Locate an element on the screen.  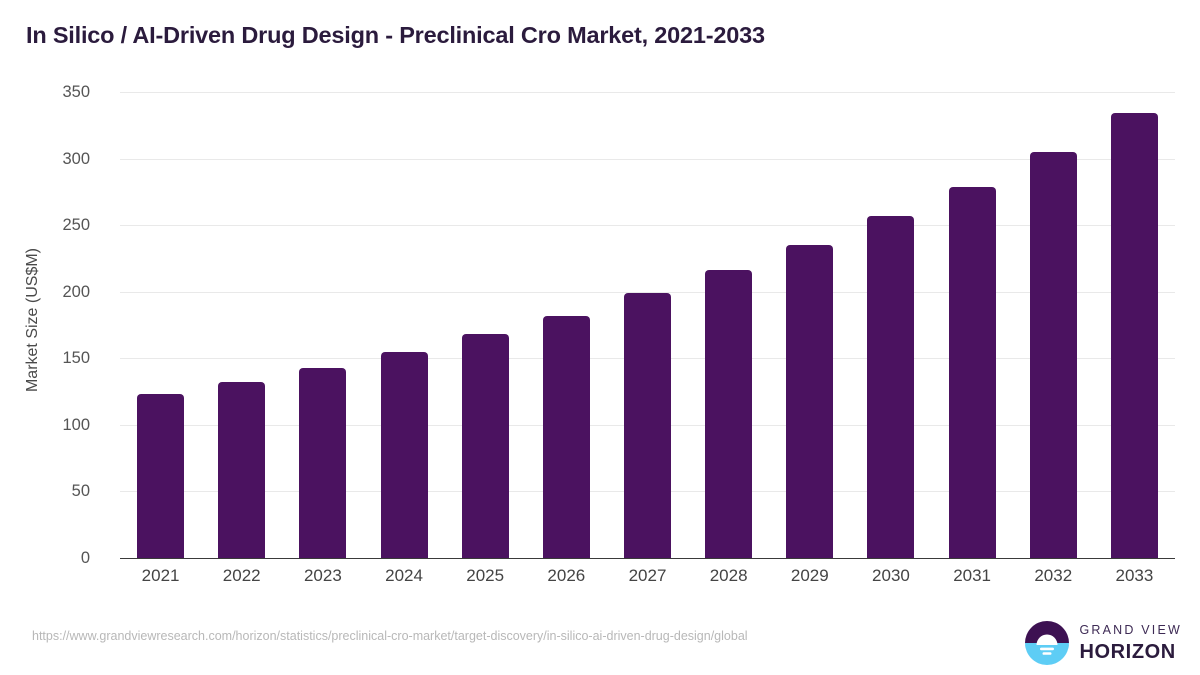
y-axis-tick-label: 0 is located at coordinates (85, 558).